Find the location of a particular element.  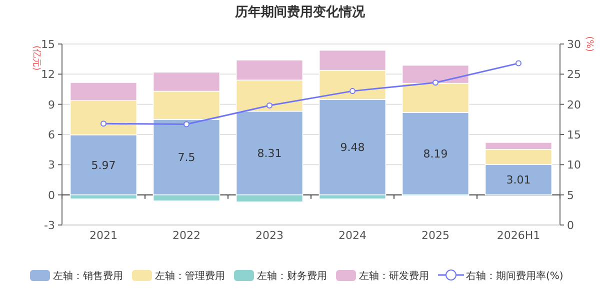

x-tick-label: 2025 is located at coordinates (436, 235).